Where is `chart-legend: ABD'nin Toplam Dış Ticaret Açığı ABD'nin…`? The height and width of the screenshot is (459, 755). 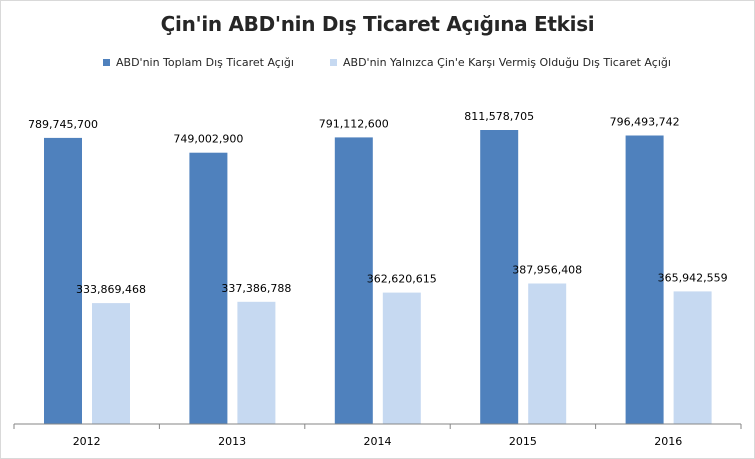
chart-legend: ABD'nin Toplam Dış Ticaret Açığı ABD'nin… is located at coordinates (377, 64).